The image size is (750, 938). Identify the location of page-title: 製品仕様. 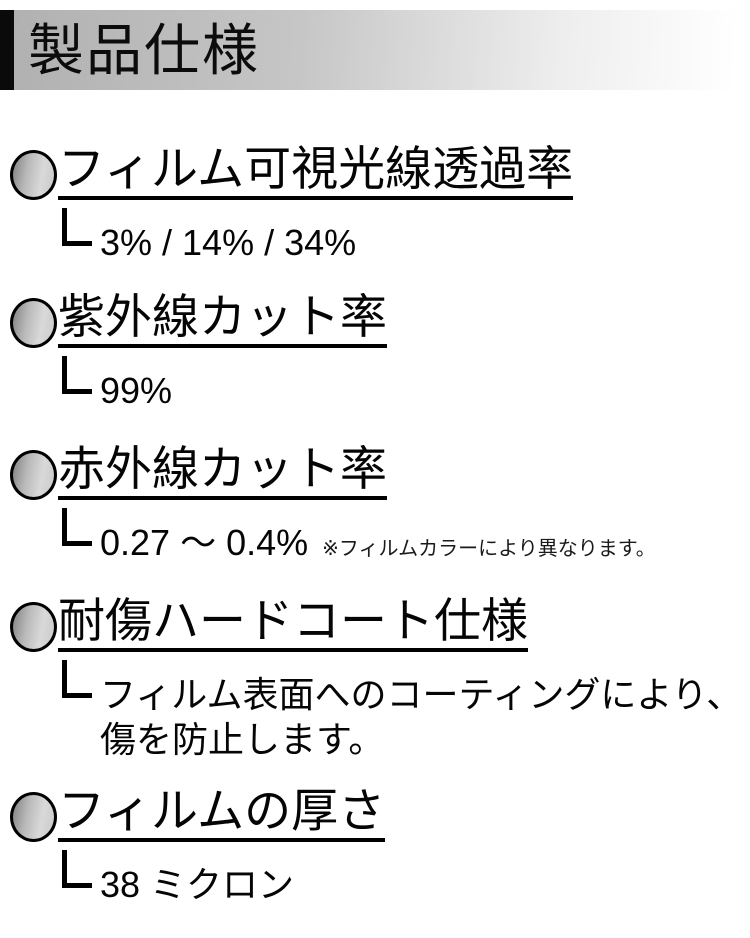
(144, 50).